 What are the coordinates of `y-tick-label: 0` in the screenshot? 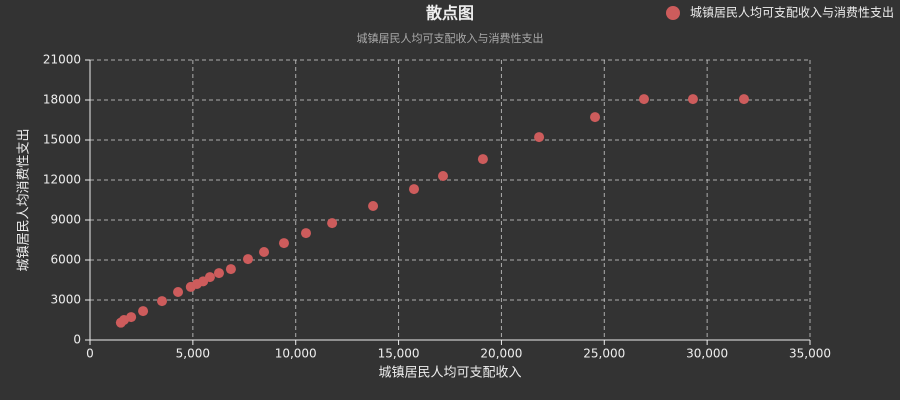 It's located at (77, 340).